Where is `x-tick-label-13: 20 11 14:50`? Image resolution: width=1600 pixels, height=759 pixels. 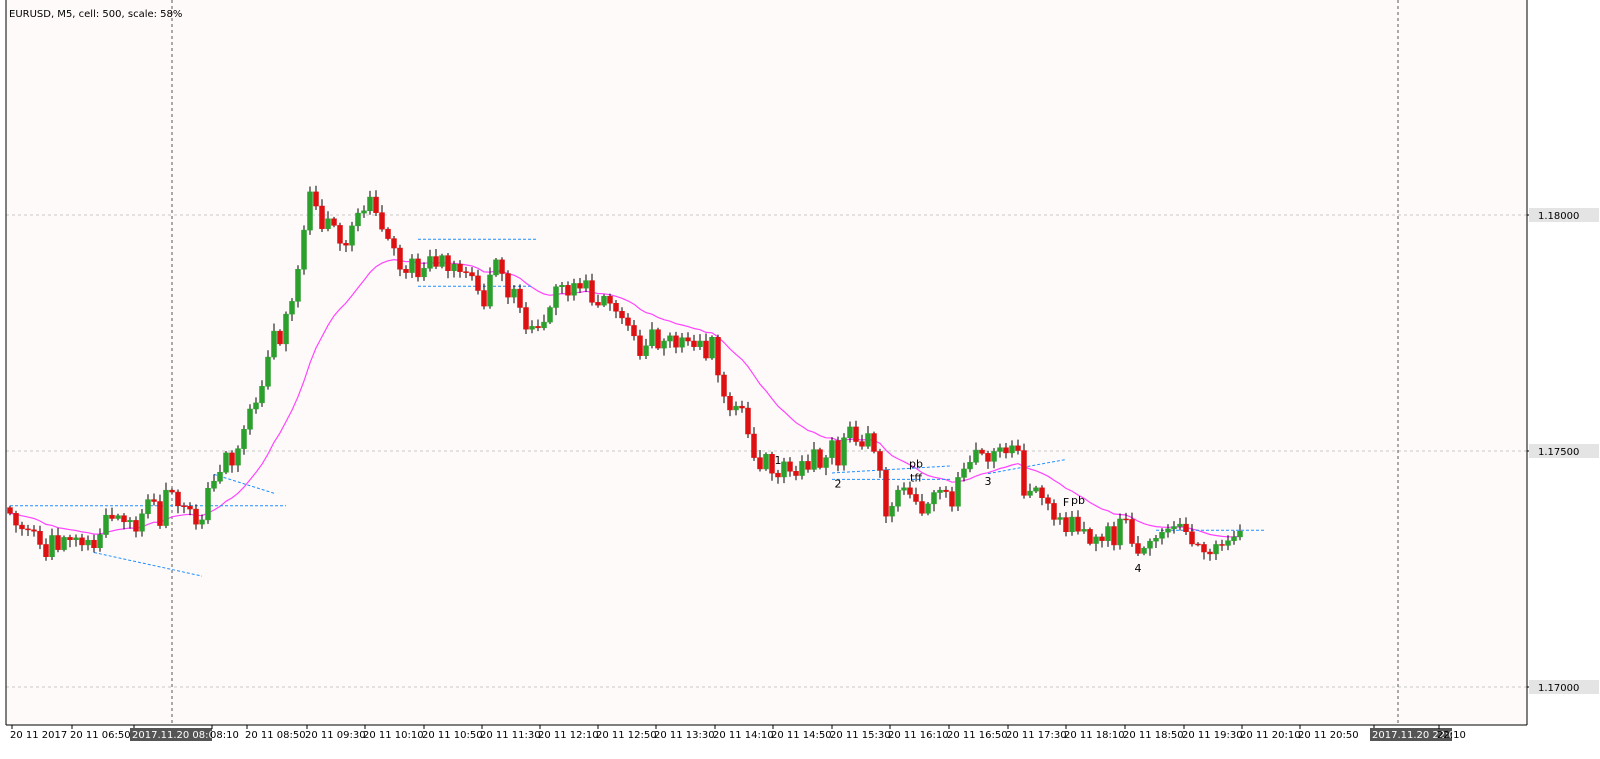 x-tick-label-13: 20 11 14:50 is located at coordinates (801, 735).